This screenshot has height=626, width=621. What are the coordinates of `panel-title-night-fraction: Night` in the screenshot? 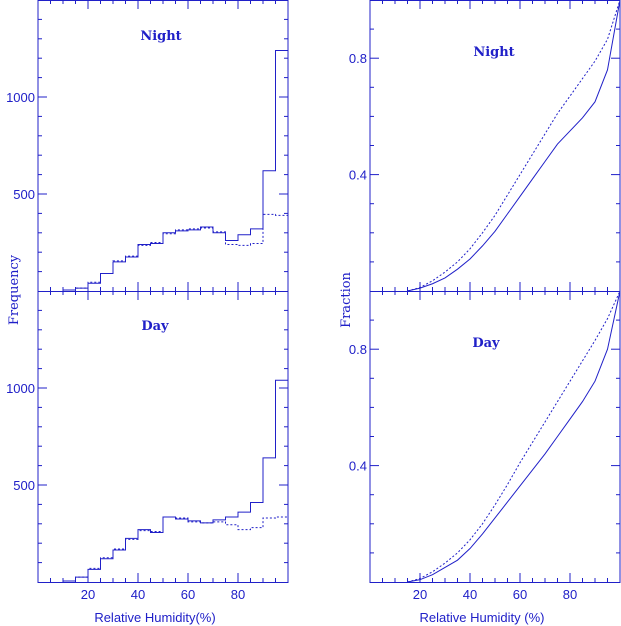 It's located at (493, 52).